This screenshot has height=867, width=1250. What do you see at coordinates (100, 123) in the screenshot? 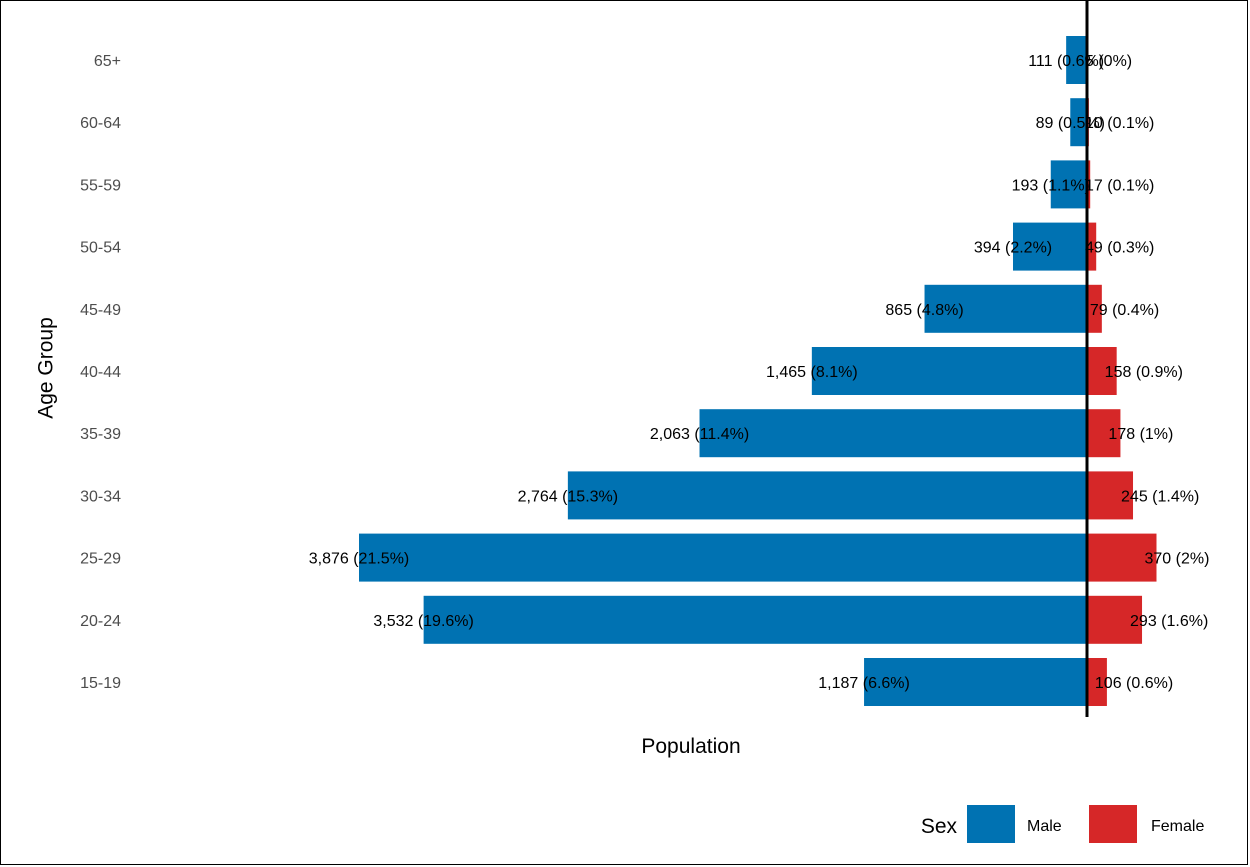
I see `y-tick-label-60-64: 60-64` at bounding box center [100, 123].